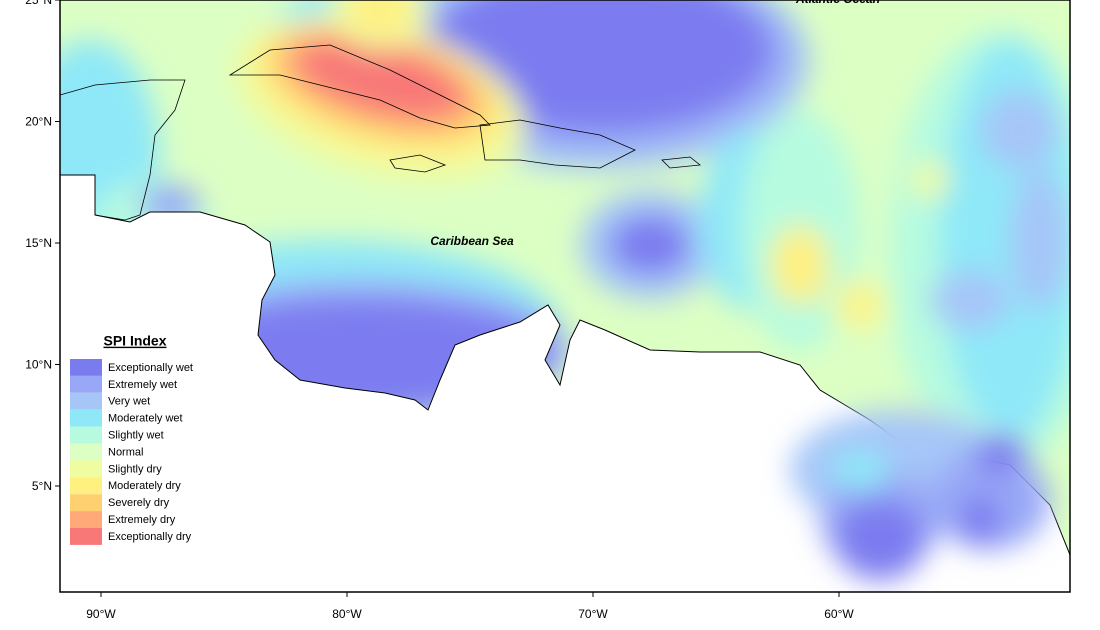 The image size is (1100, 630). What do you see at coordinates (38, 243) in the screenshot?
I see `lat-label: 15°N` at bounding box center [38, 243].